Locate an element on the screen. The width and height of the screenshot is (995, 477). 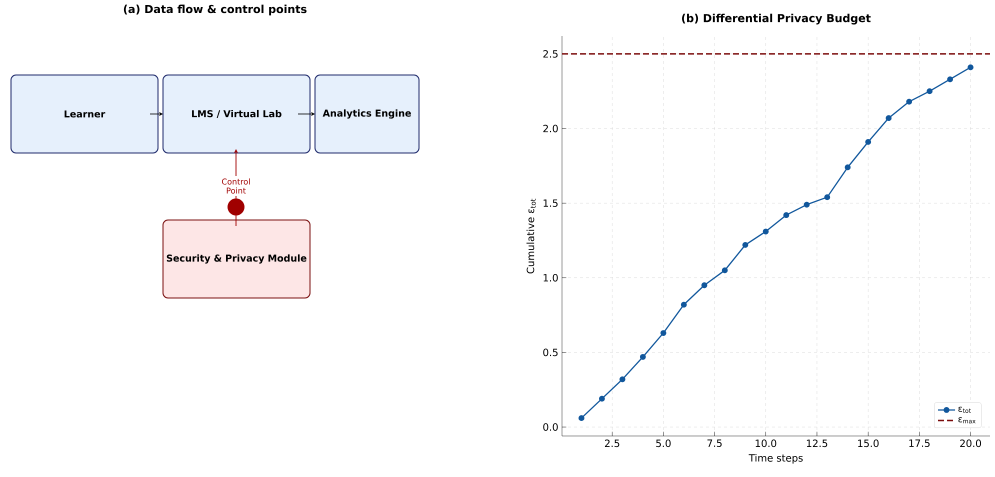
x-tick-label: 17.5 is located at coordinates (919, 443).